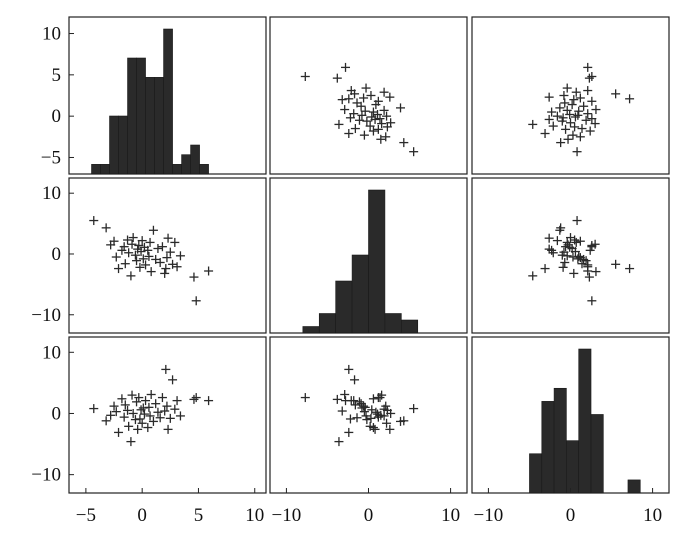 The height and width of the screenshot is (544, 693). What do you see at coordinates (570, 255) in the screenshot?
I see `panel-r1-c2` at bounding box center [570, 255].